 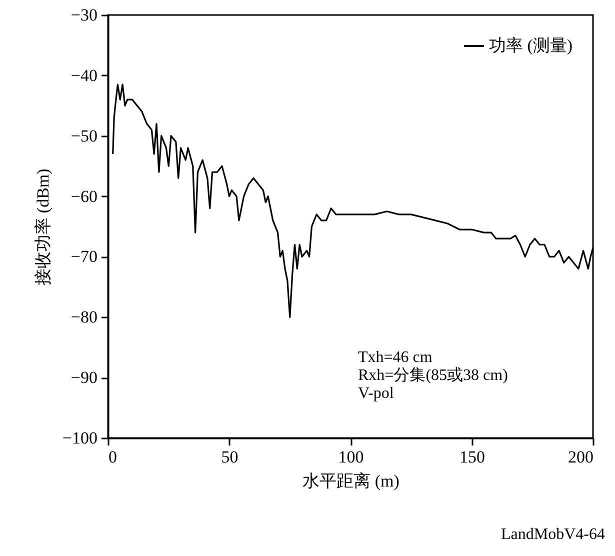 I want to click on y-tick-label: −100, so click(x=80, y=438).